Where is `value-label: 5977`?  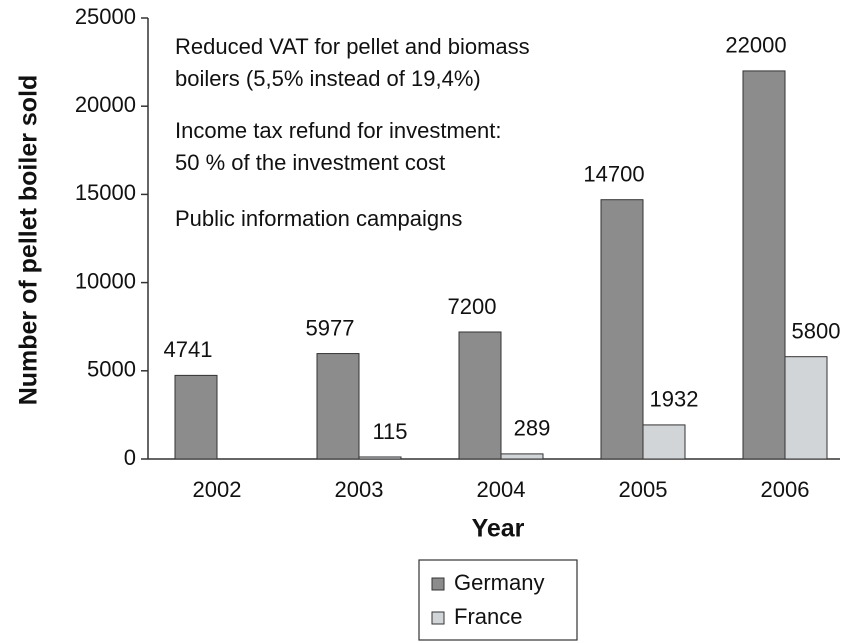 value-label: 5977 is located at coordinates (330, 327).